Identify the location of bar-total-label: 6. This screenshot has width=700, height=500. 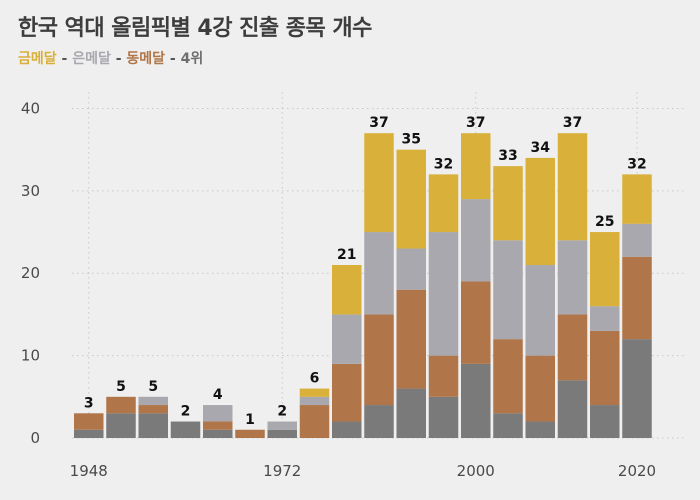
(315, 379).